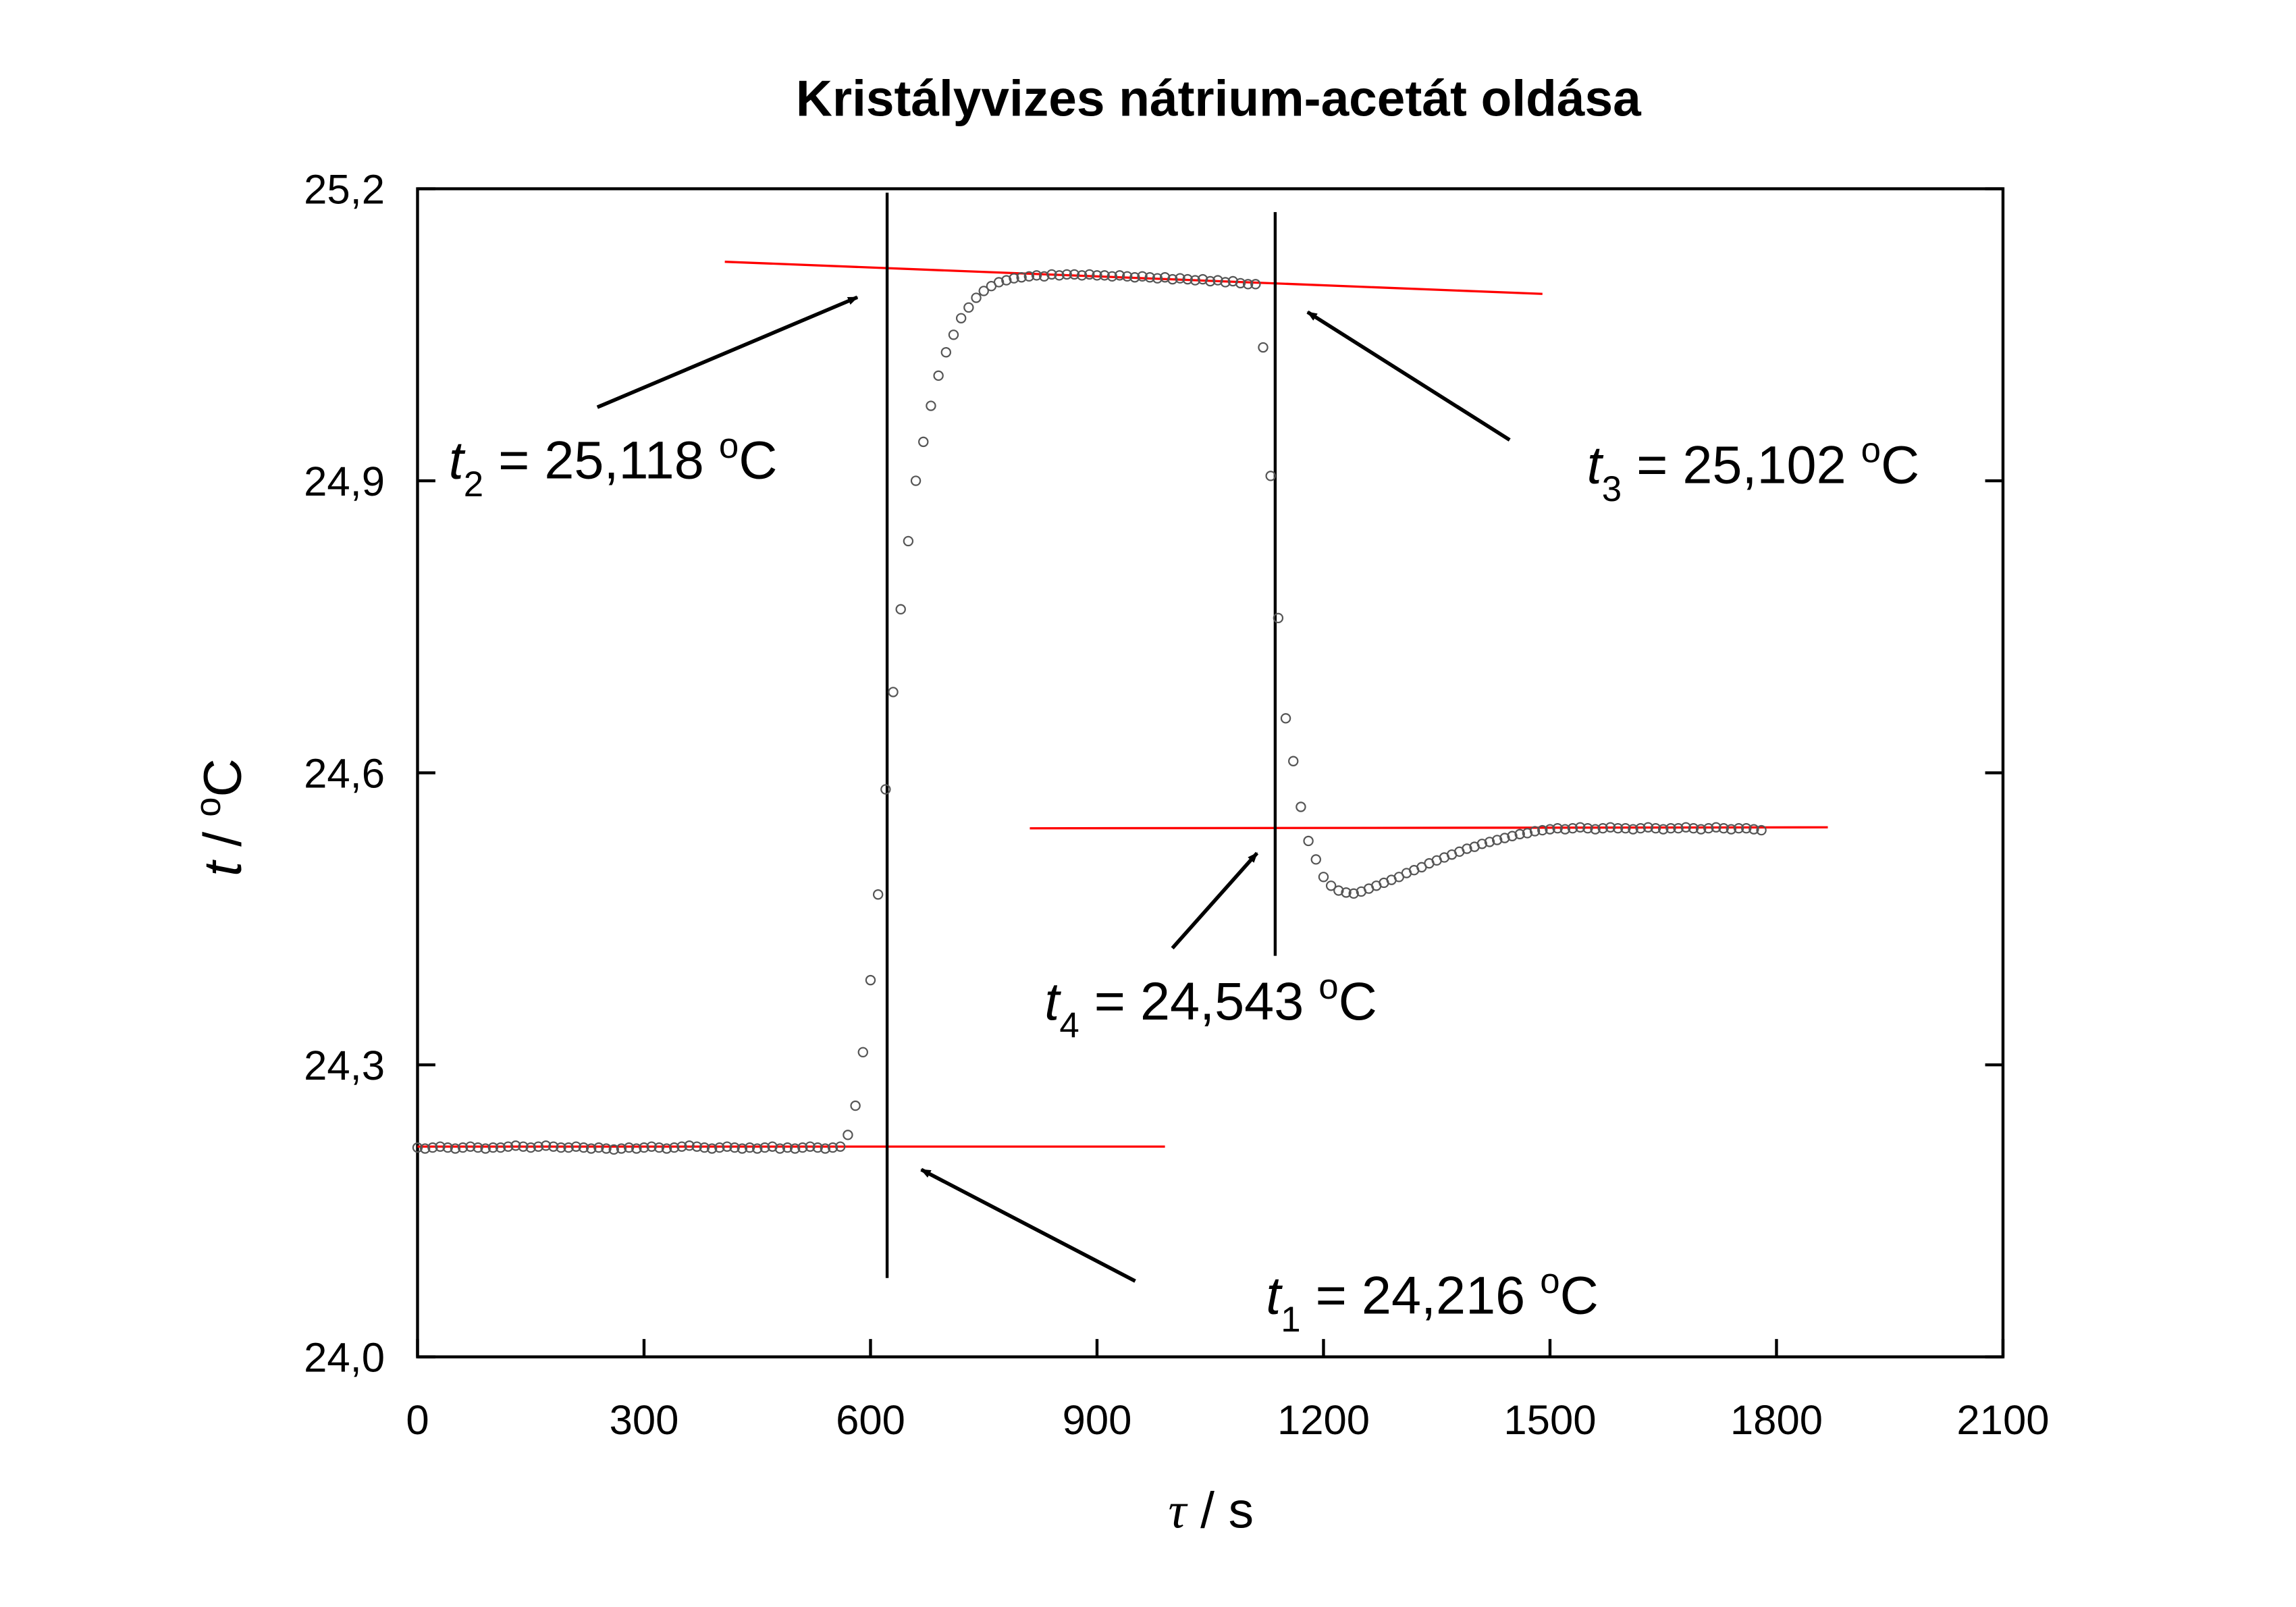  Describe the element at coordinates (344, 774) in the screenshot. I see `y-tick-label: 24,6` at that location.